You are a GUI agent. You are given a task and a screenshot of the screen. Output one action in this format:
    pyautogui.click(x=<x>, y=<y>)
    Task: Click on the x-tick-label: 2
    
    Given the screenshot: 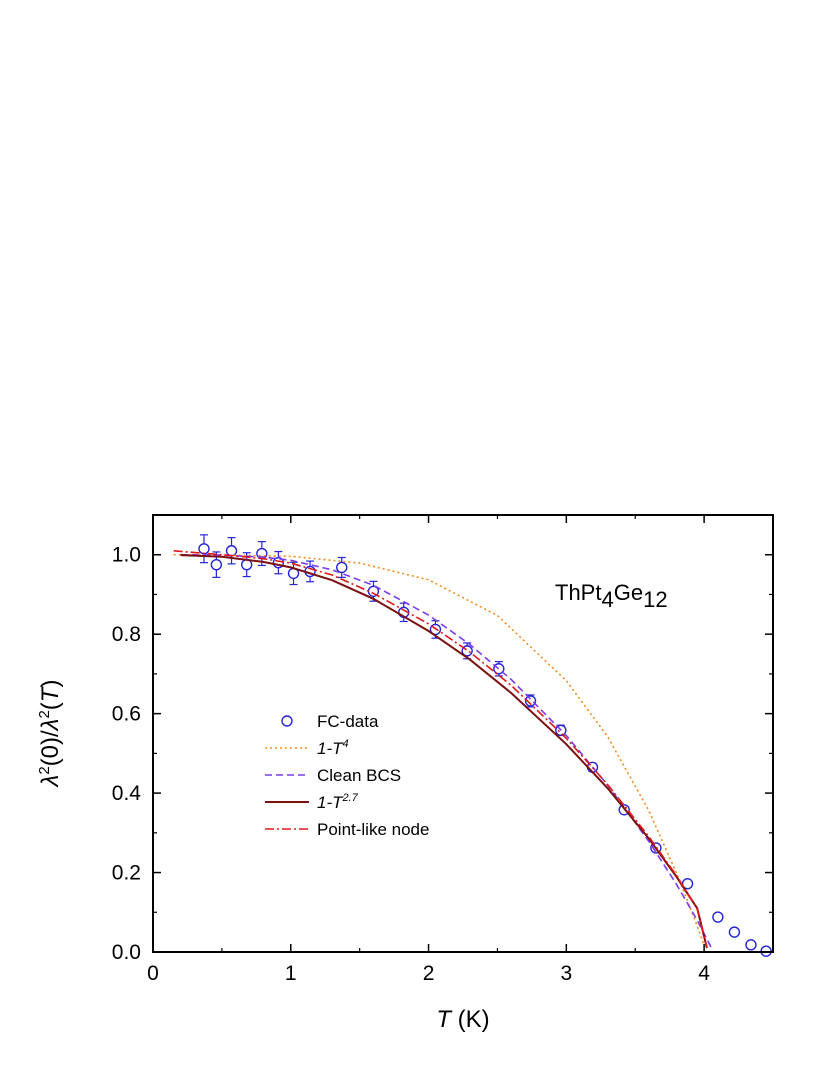 What is the action you would take?
    pyautogui.click(x=429, y=973)
    